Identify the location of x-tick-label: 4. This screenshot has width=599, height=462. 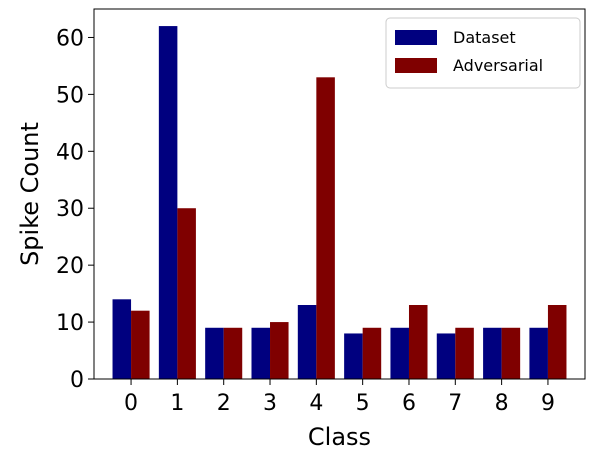
(316, 403).